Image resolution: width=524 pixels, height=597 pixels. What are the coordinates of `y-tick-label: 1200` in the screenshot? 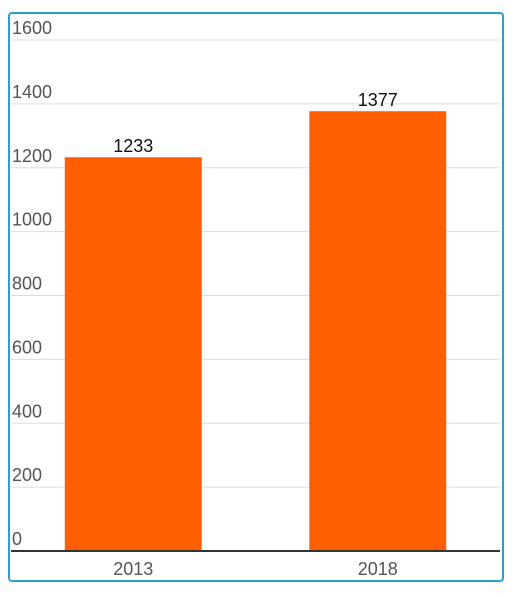 It's located at (32, 156).